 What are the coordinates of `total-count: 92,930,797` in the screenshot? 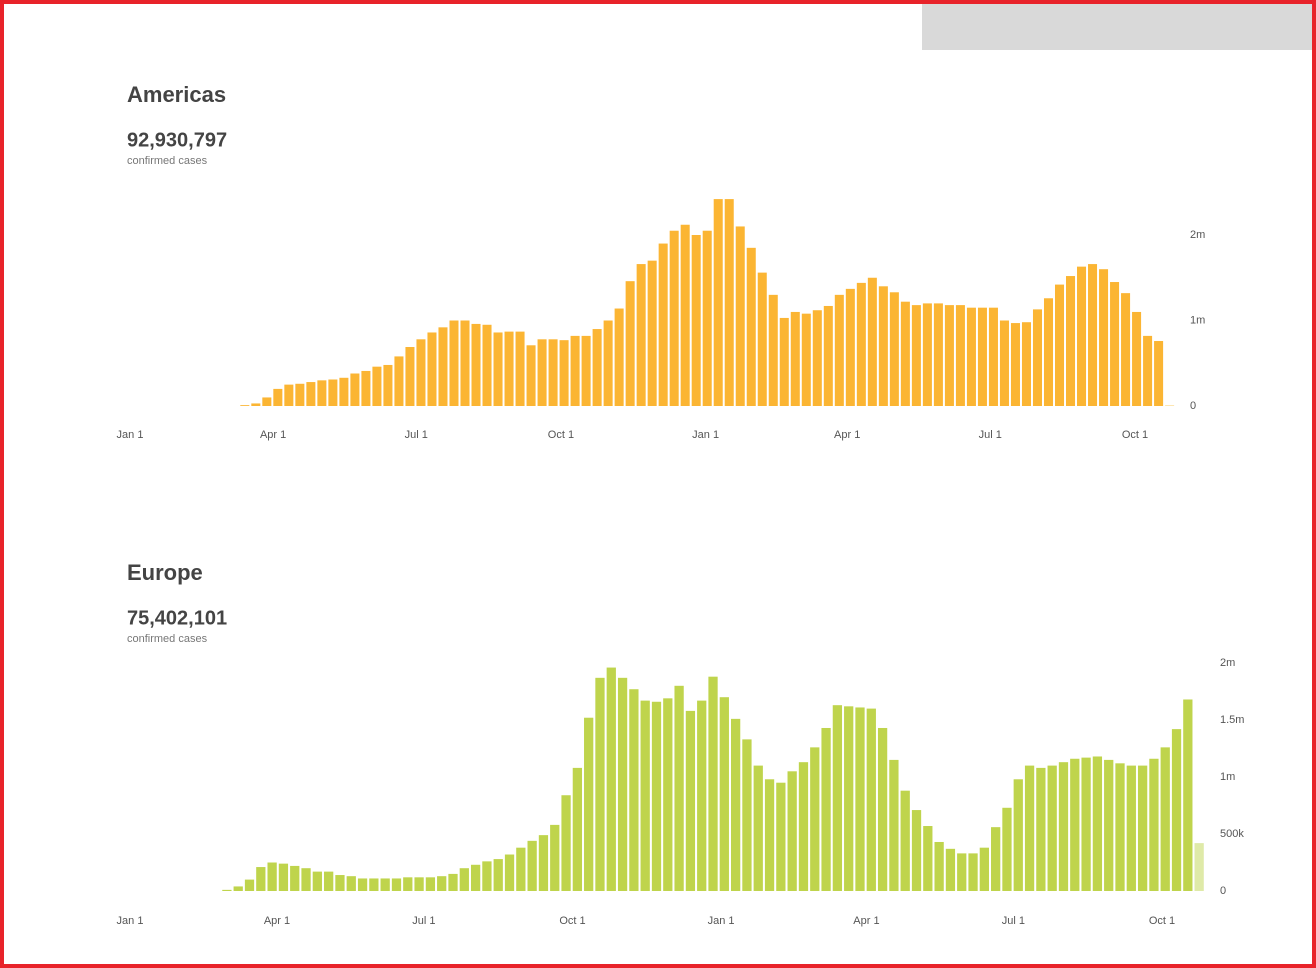 It's located at (177, 140).